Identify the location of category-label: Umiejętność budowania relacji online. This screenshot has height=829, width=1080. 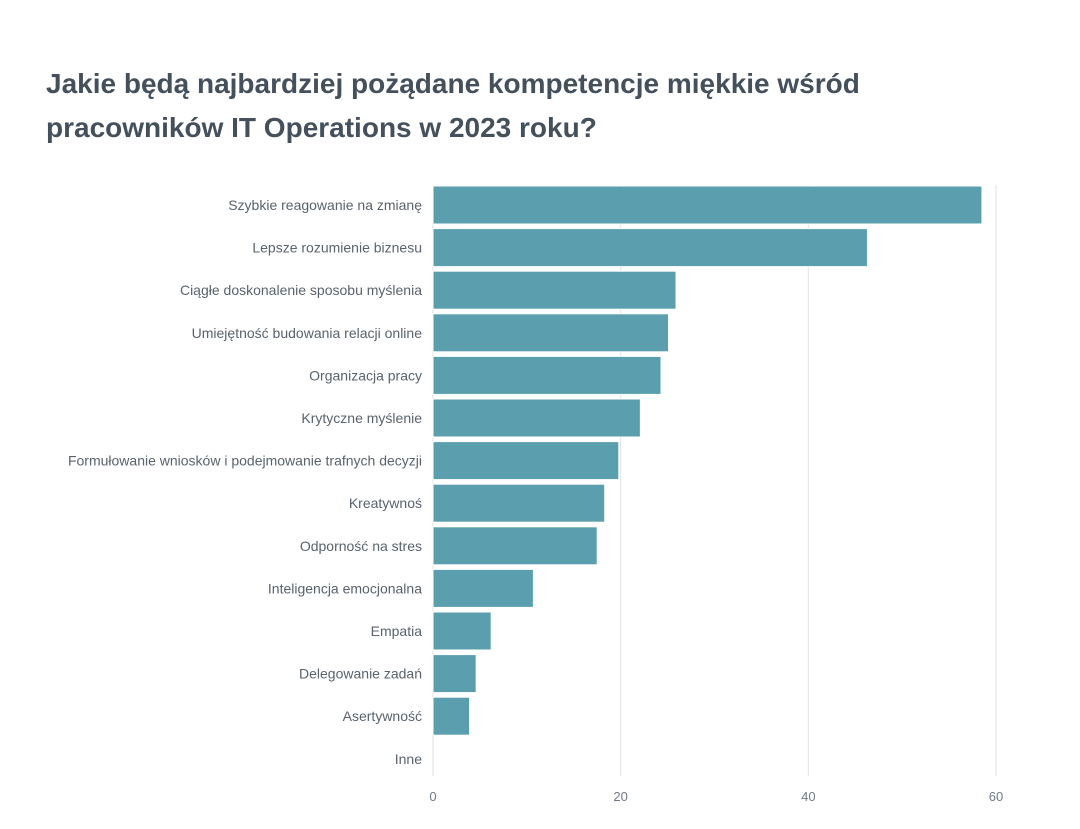
(307, 333).